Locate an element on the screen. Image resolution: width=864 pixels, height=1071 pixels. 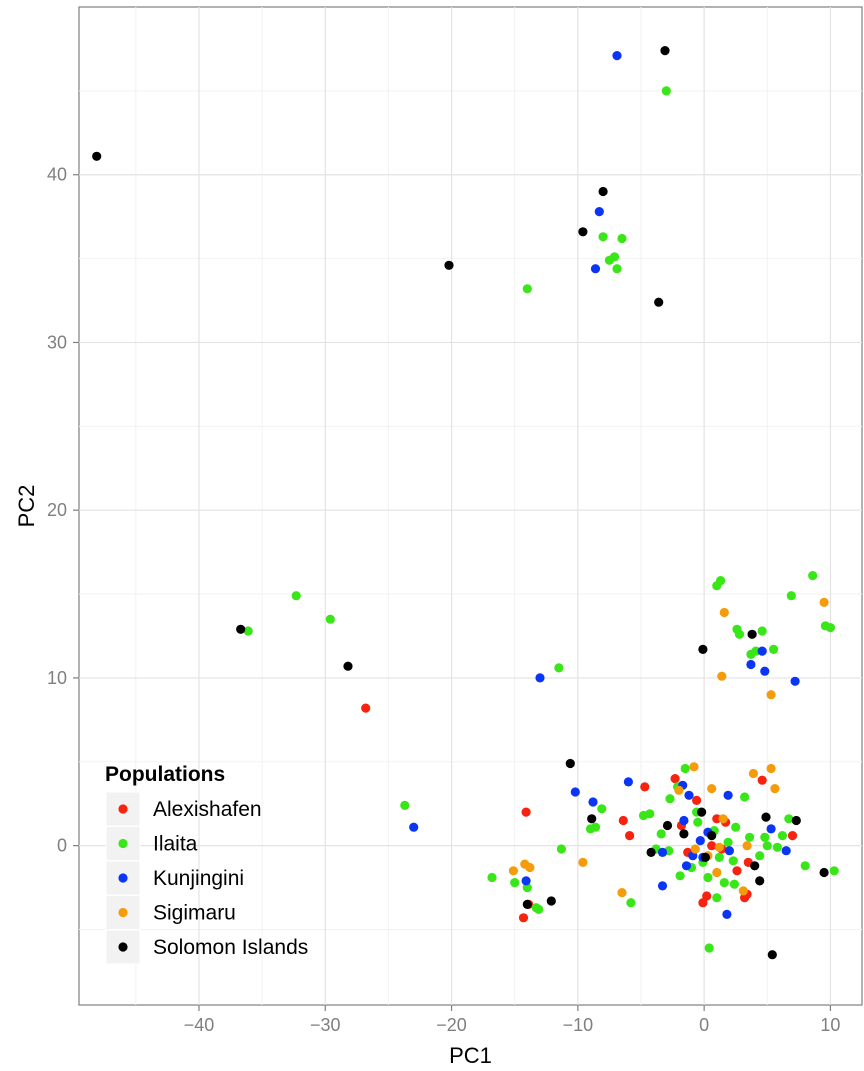
y-tick-label: 0 is located at coordinates (62, 846).